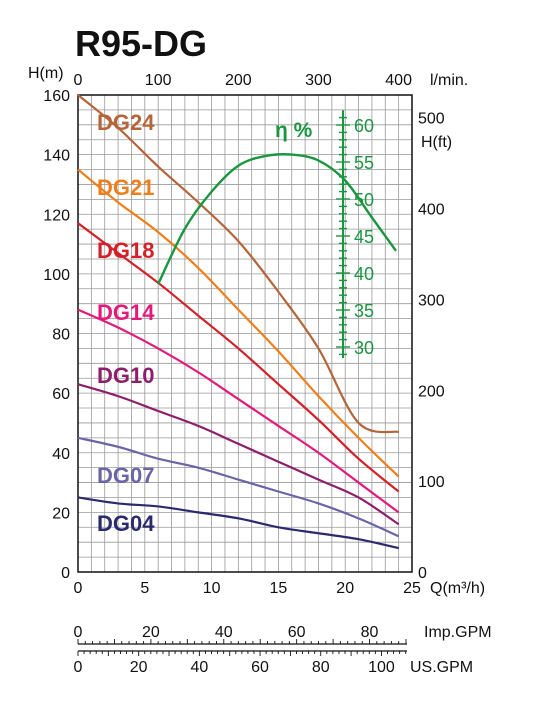  I want to click on top-tick-label: 400, so click(398, 80).